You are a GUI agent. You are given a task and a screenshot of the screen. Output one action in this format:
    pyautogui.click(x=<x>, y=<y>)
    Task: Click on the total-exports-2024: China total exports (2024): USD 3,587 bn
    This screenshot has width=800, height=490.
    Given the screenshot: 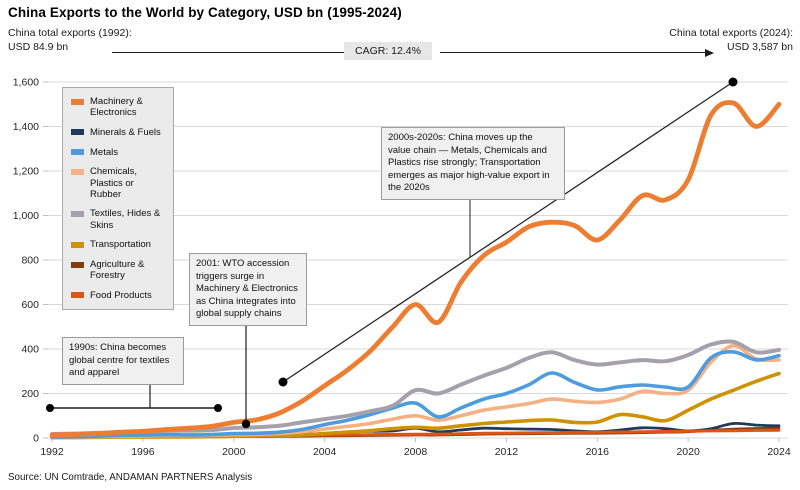 What is the action you would take?
    pyautogui.click(x=731, y=40)
    